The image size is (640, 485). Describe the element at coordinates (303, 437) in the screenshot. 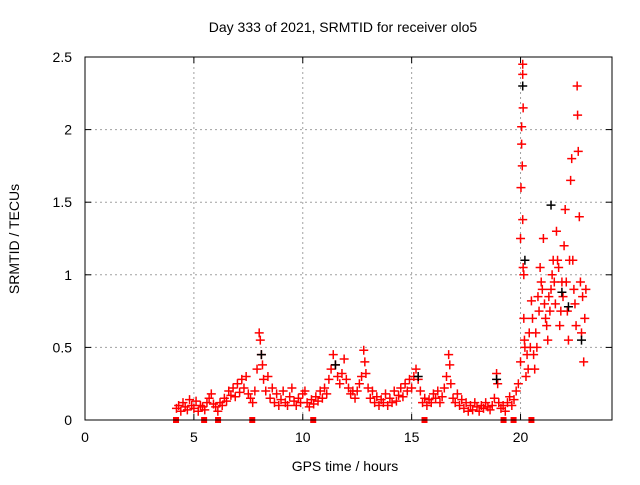

I see `x-tick-label: 10` at that location.